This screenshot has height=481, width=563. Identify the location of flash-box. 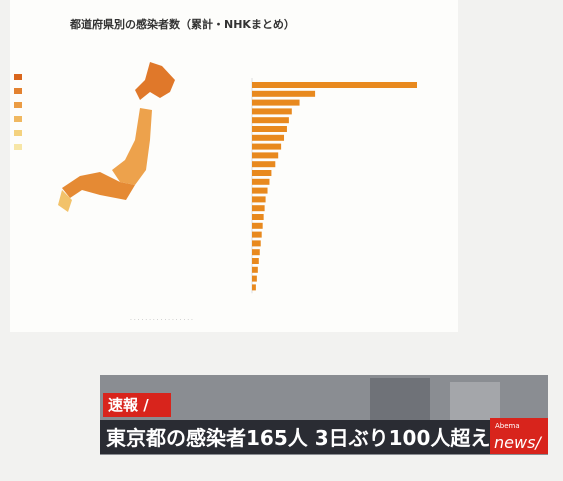
(137, 405).